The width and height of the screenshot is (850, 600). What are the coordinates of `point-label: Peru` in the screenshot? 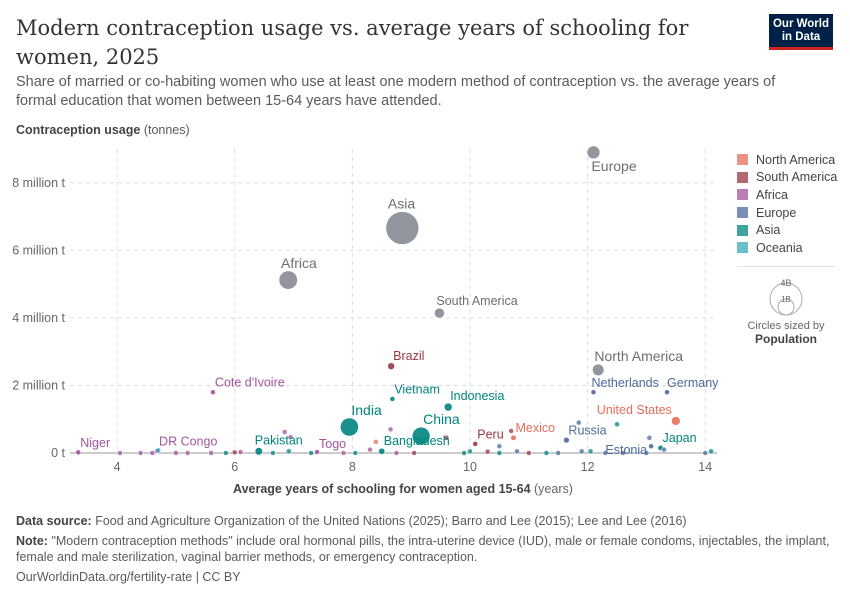 It's located at (490, 434).